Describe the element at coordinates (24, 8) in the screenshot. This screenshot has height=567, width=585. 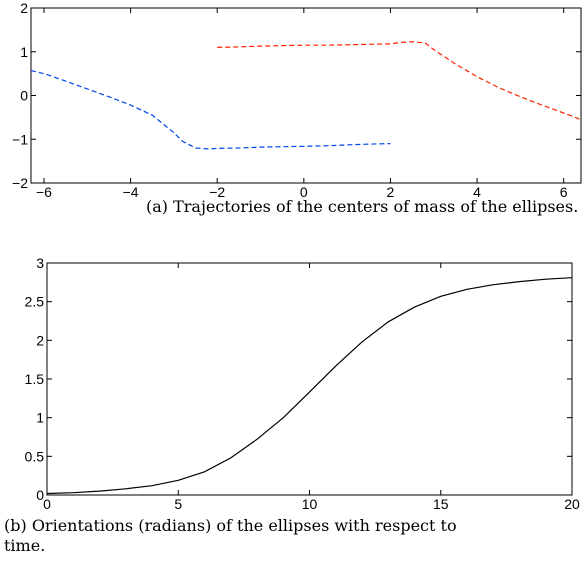
I see `trajectory-ytick-label: 2` at that location.